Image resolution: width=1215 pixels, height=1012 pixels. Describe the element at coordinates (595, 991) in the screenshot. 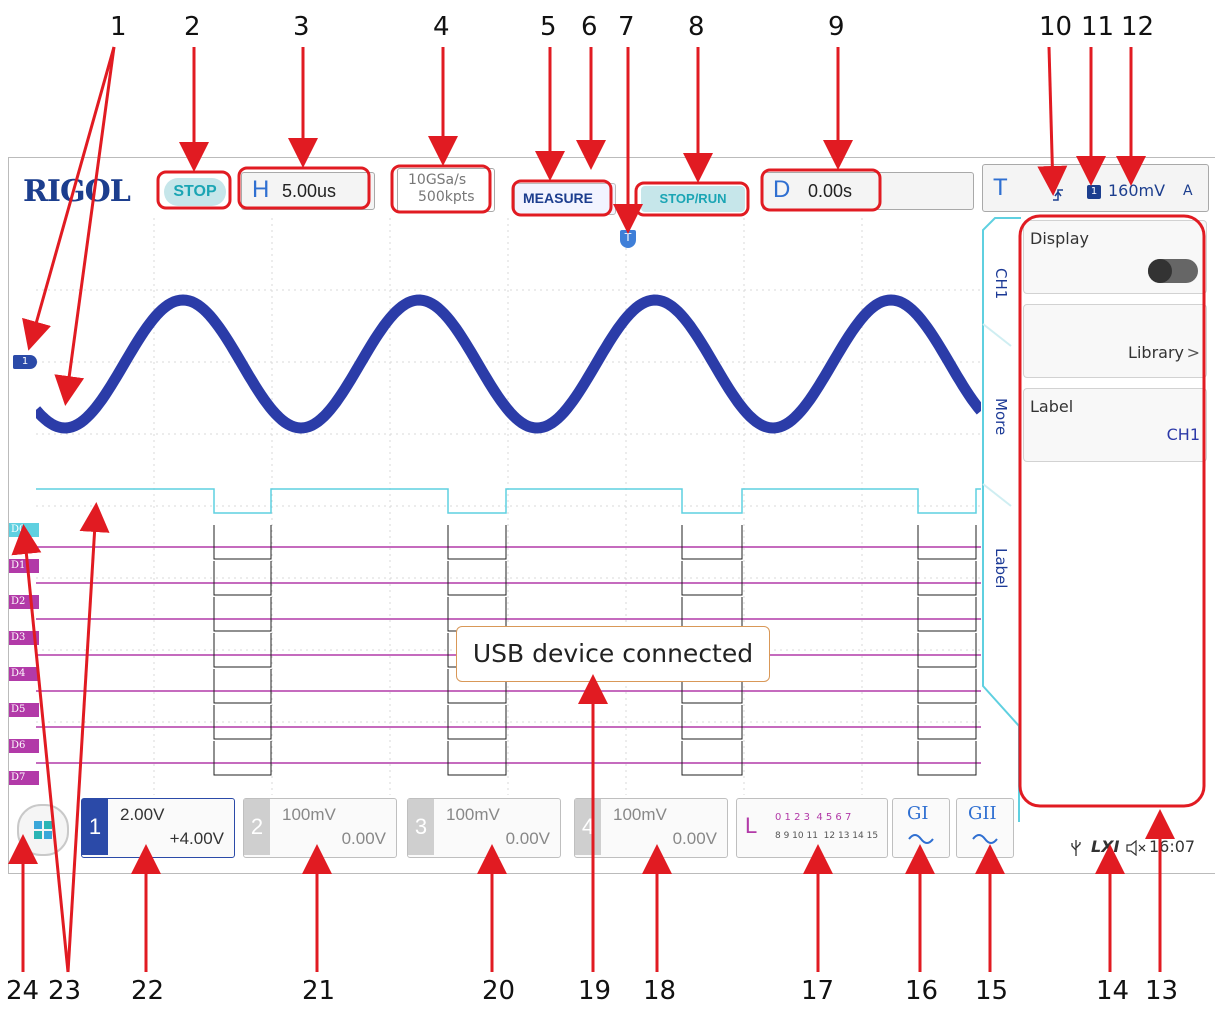

I see `callout-19: 19` at that location.